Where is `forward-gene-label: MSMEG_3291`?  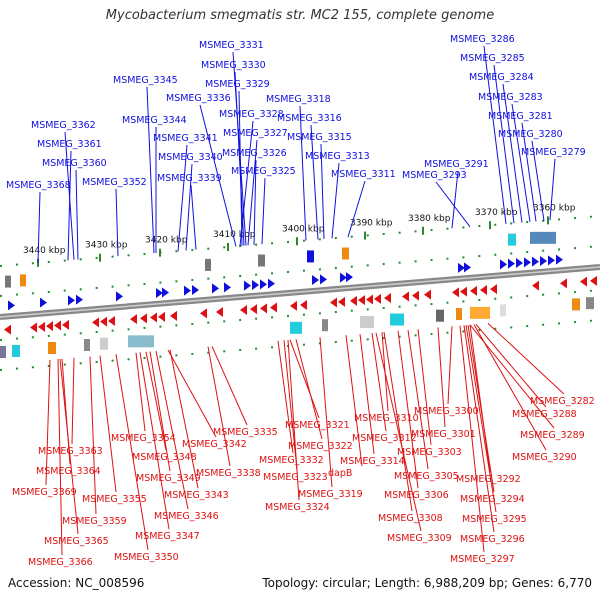
forward-gene-label: MSMEG_3291 is located at coordinates (456, 164).